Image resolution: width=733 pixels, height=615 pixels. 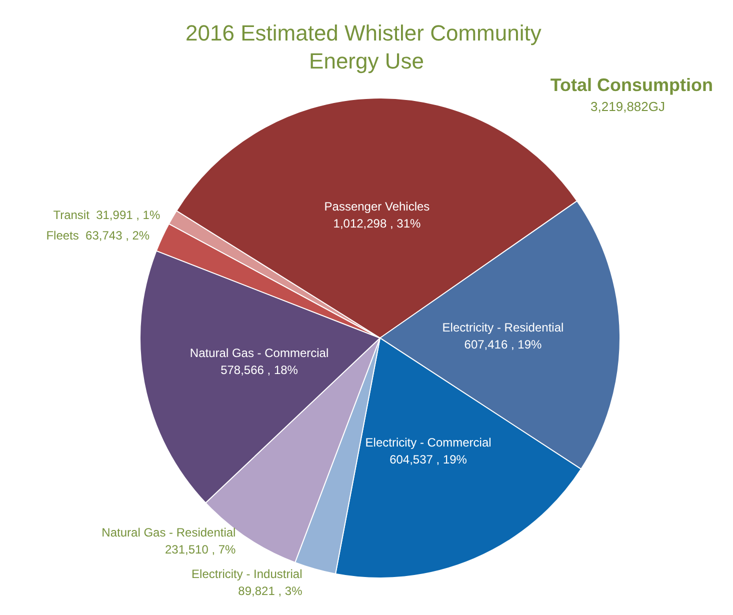 What do you see at coordinates (429, 459) in the screenshot?
I see `data-label: 604,537 , 19%` at bounding box center [429, 459].